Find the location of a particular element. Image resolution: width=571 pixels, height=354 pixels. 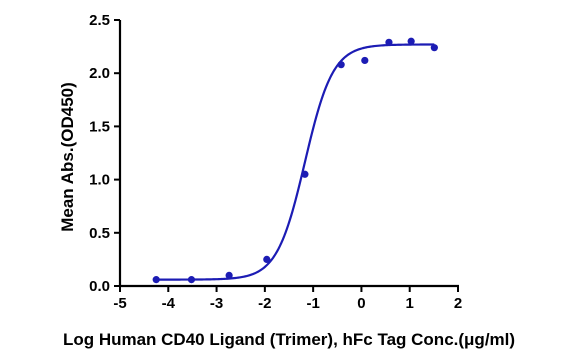

x-tick-label: -3 is located at coordinates (216, 303).